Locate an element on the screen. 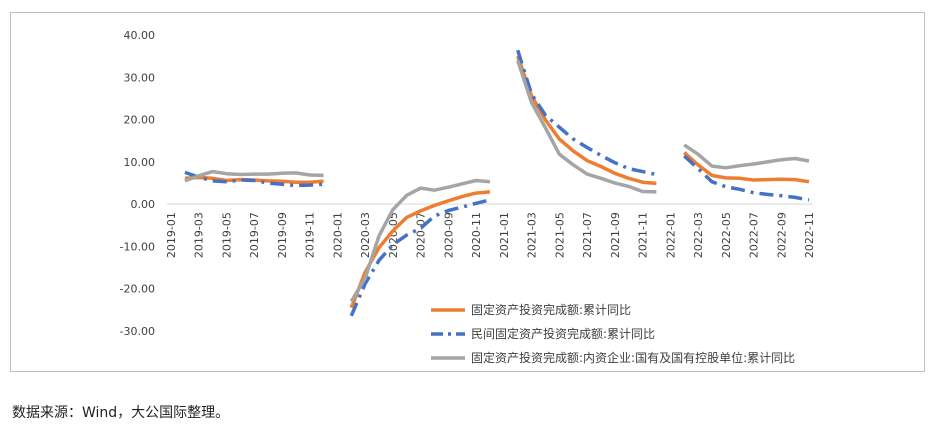  x-tick-label: 2021-05 is located at coordinates (559, 235).